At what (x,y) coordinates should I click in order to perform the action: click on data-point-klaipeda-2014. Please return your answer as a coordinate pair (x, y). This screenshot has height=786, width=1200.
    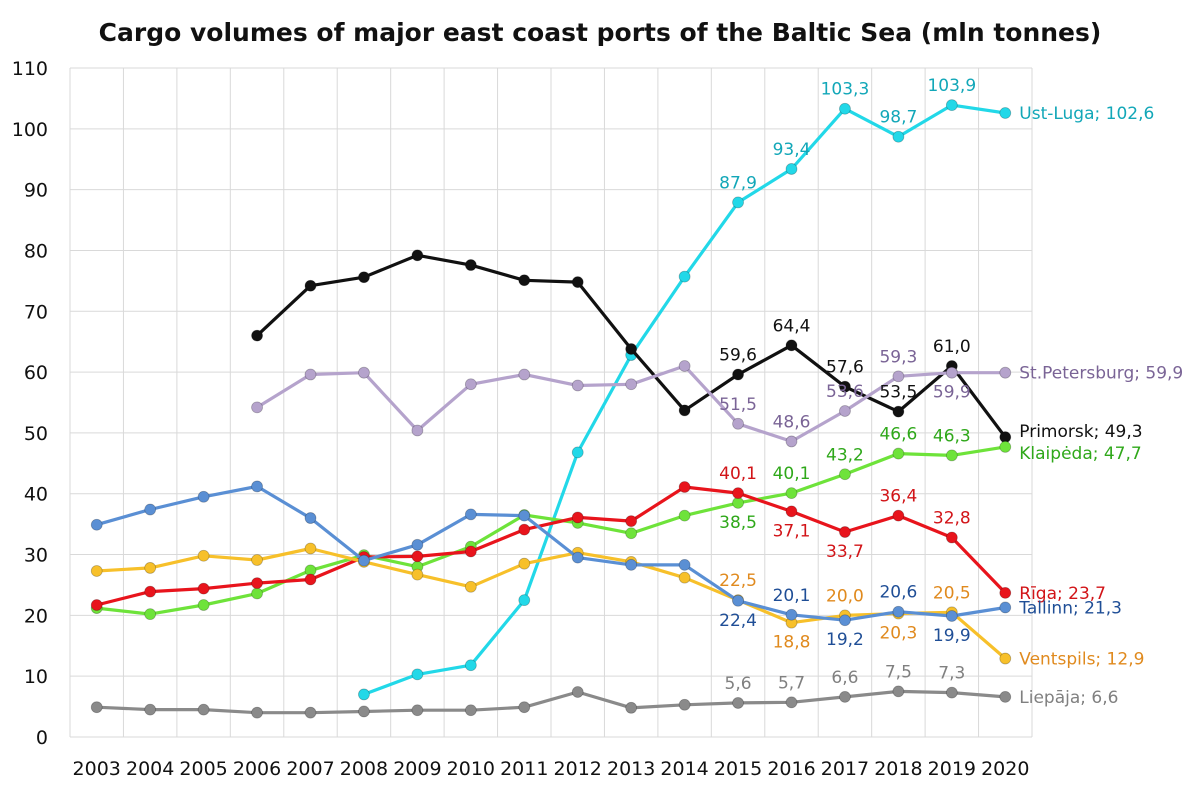
    Looking at the image, I should click on (684, 515).